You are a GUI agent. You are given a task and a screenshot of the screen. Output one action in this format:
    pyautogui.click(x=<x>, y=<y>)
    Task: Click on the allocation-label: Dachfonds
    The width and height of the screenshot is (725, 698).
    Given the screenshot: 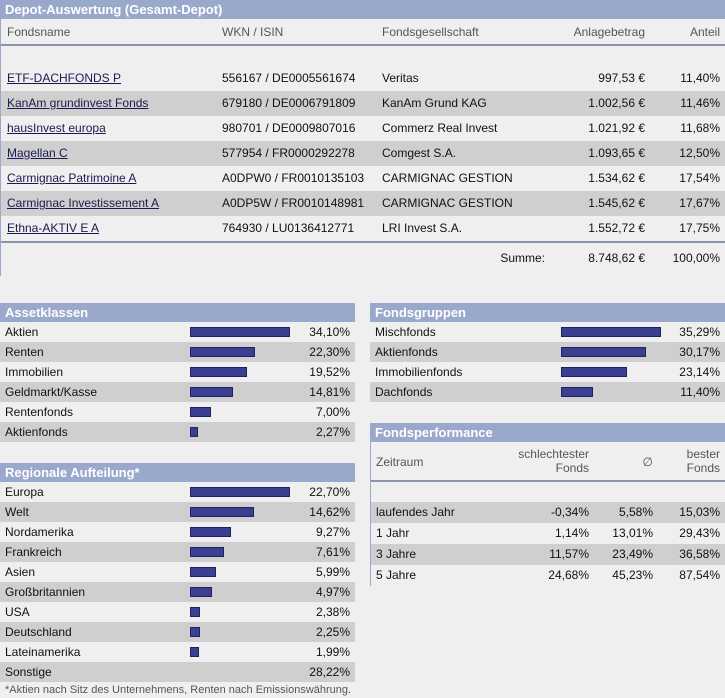 What is the action you would take?
    pyautogui.click(x=404, y=392)
    